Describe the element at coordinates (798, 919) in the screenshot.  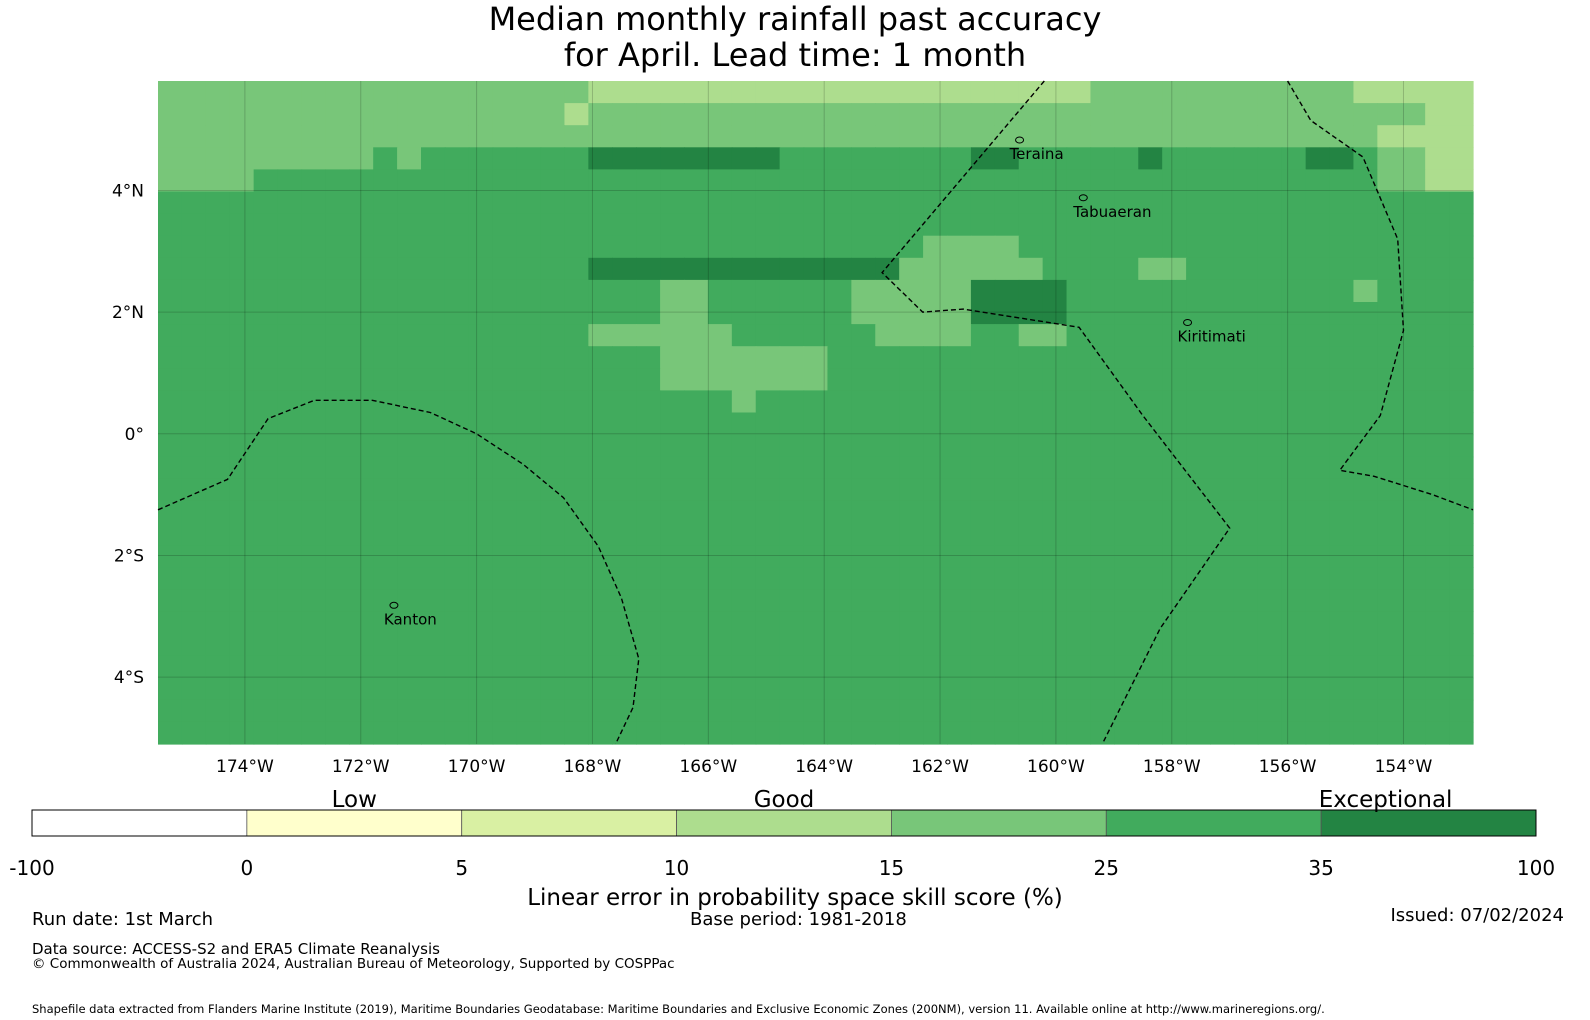
I see `base-period: Base period: 1981-2018` at that location.